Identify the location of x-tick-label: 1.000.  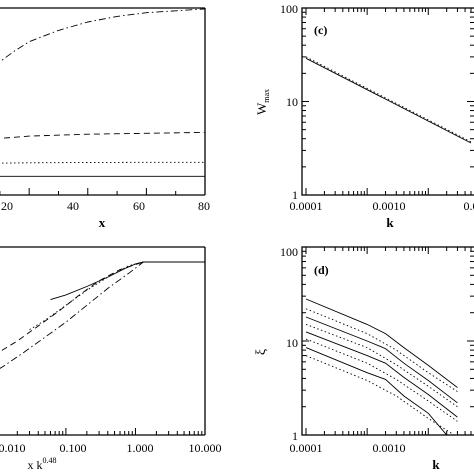
(140, 448).